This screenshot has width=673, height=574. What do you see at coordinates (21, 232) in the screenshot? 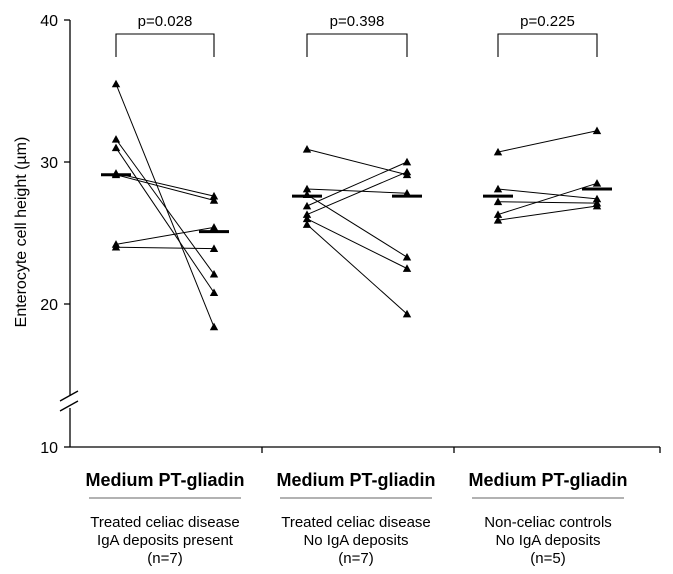
I see `y-axis-label: Enterocyte cell height (µm)` at bounding box center [21, 232].